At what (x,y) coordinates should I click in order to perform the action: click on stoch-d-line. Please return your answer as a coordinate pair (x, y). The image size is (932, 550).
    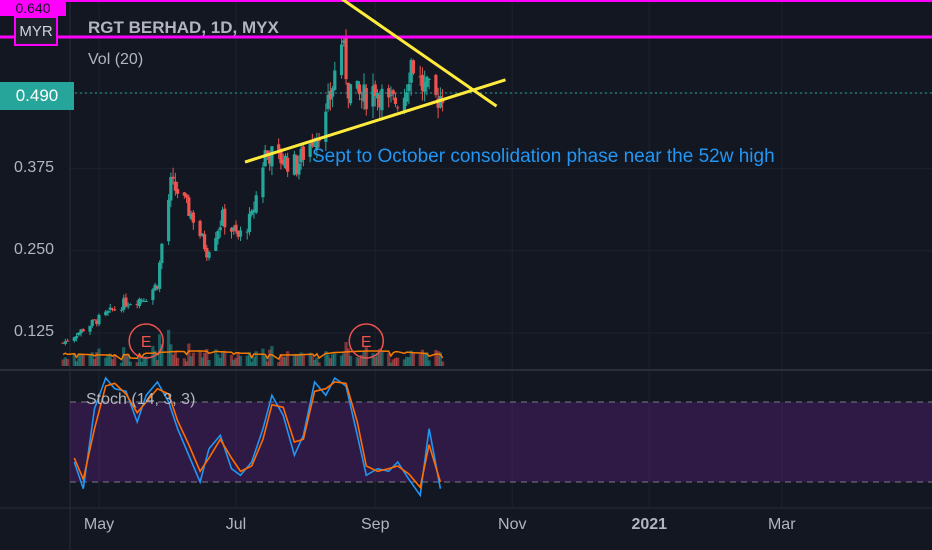
    Looking at the image, I should click on (257, 435).